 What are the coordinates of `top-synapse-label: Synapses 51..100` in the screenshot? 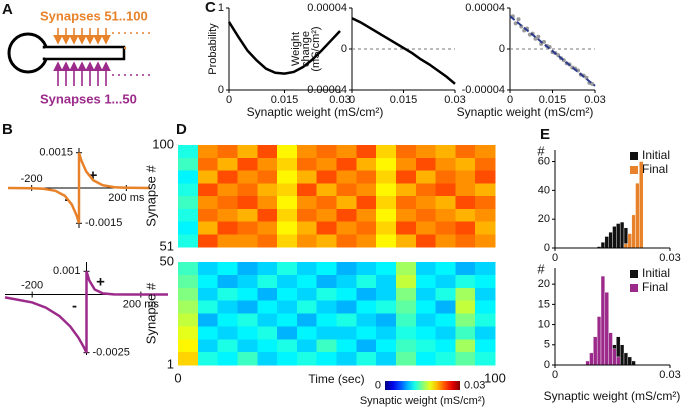 It's located at (94, 15).